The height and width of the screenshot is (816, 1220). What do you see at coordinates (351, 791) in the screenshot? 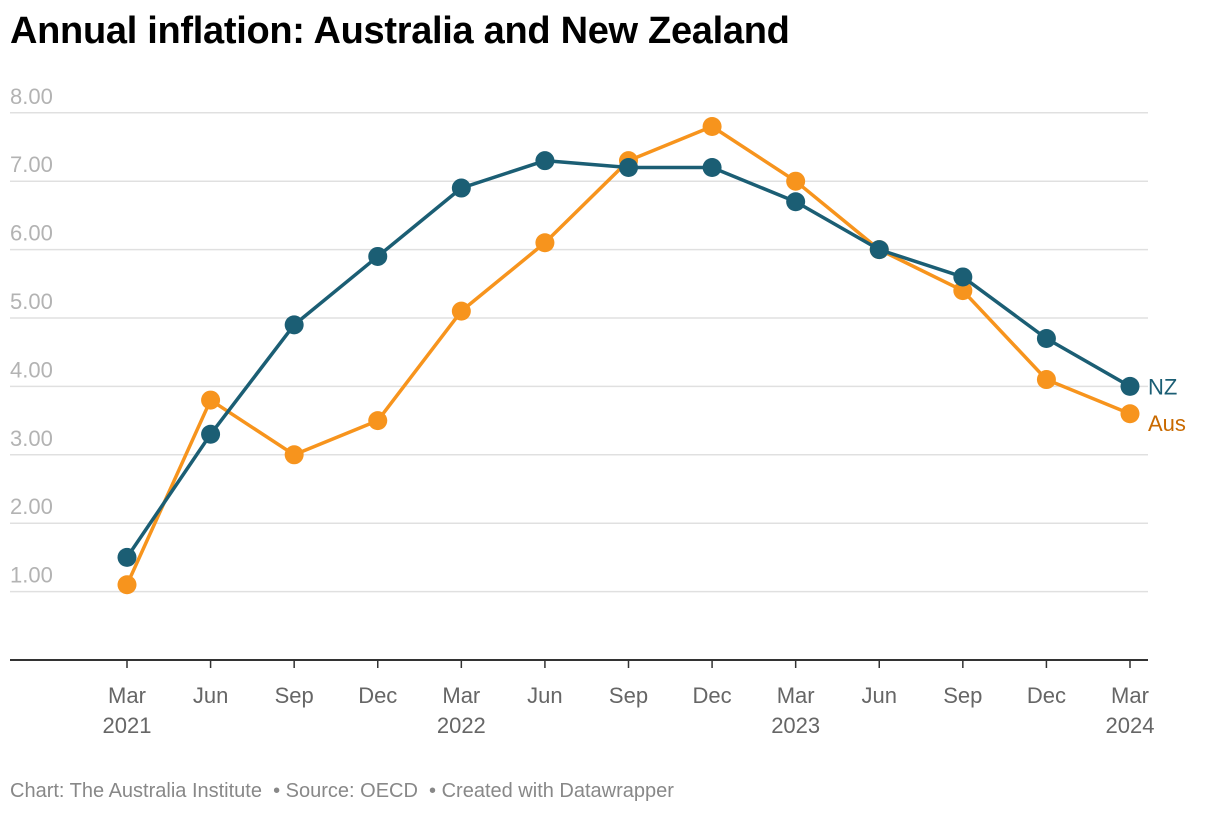
I see `footer-source: Source: OECD` at bounding box center [351, 791].